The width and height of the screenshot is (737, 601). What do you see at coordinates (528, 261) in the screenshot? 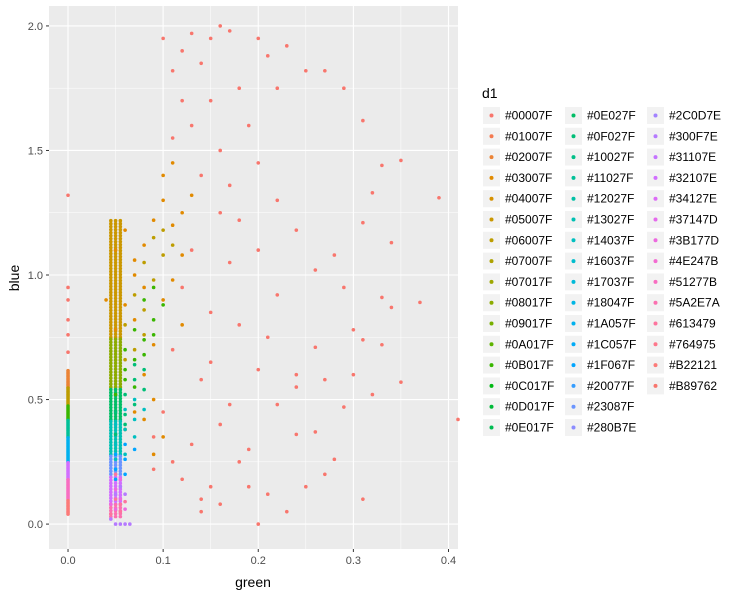
I see `legend-label: #07007F` at bounding box center [528, 261].